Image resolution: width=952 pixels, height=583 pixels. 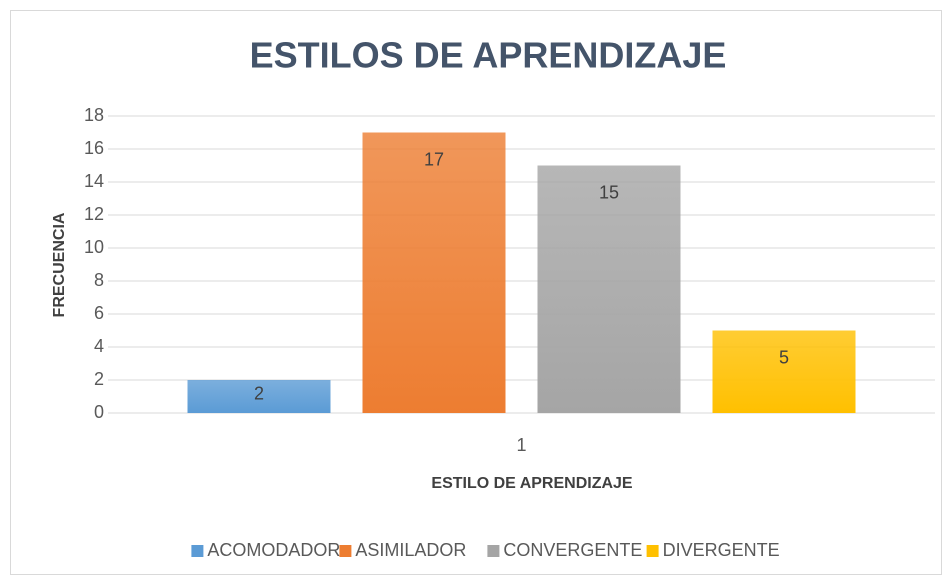 I want to click on data-label: 17, so click(x=434, y=159).